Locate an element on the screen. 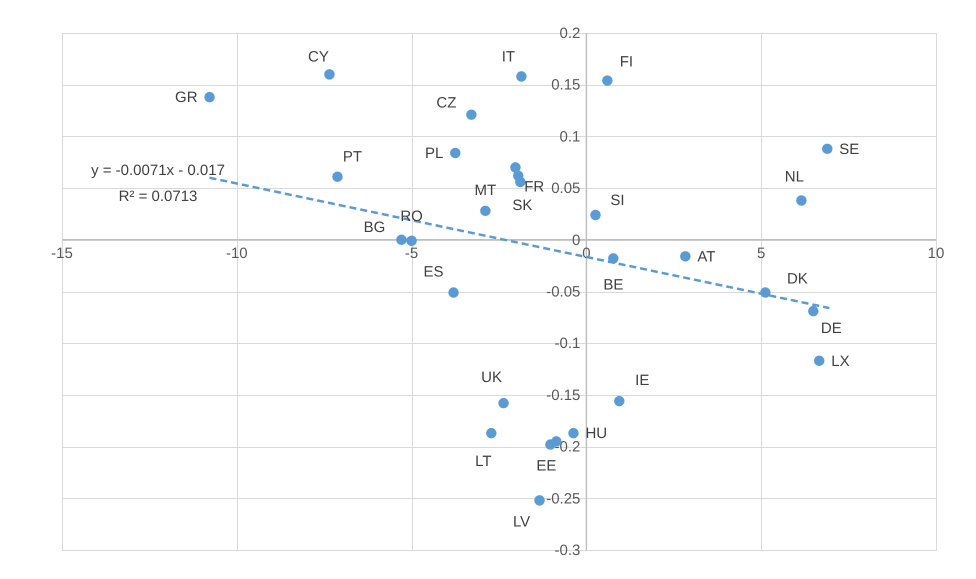 The width and height of the screenshot is (976, 579). y-tick-label: -0.15 is located at coordinates (563, 395).